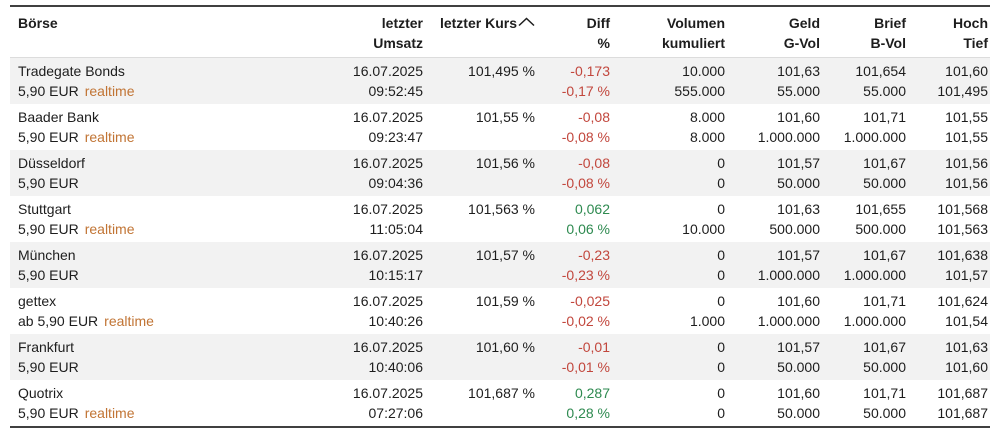 The image size is (1000, 432). Describe the element at coordinates (594, 163) in the screenshot. I see `diff-absolute: -0,08` at that location.